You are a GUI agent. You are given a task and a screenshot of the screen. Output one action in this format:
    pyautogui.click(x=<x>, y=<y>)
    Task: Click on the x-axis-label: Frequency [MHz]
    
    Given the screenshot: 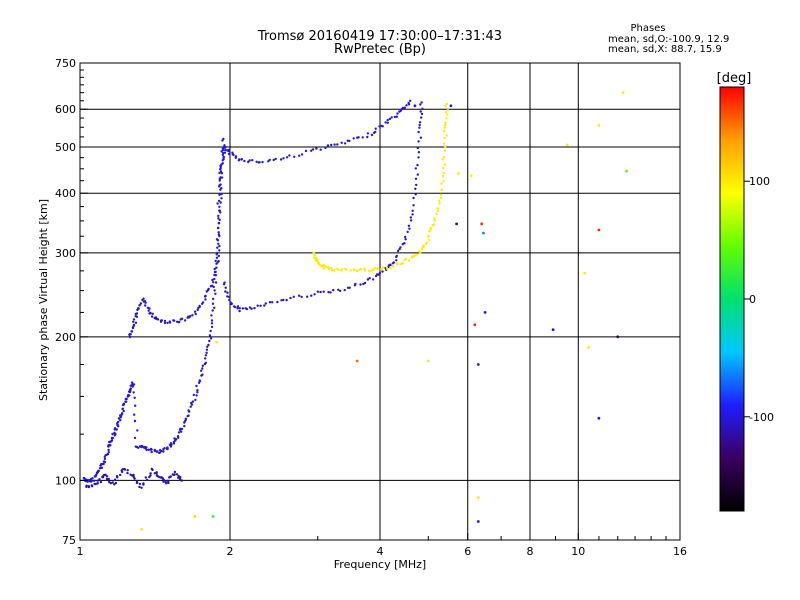 What is the action you would take?
    pyautogui.click(x=380, y=564)
    